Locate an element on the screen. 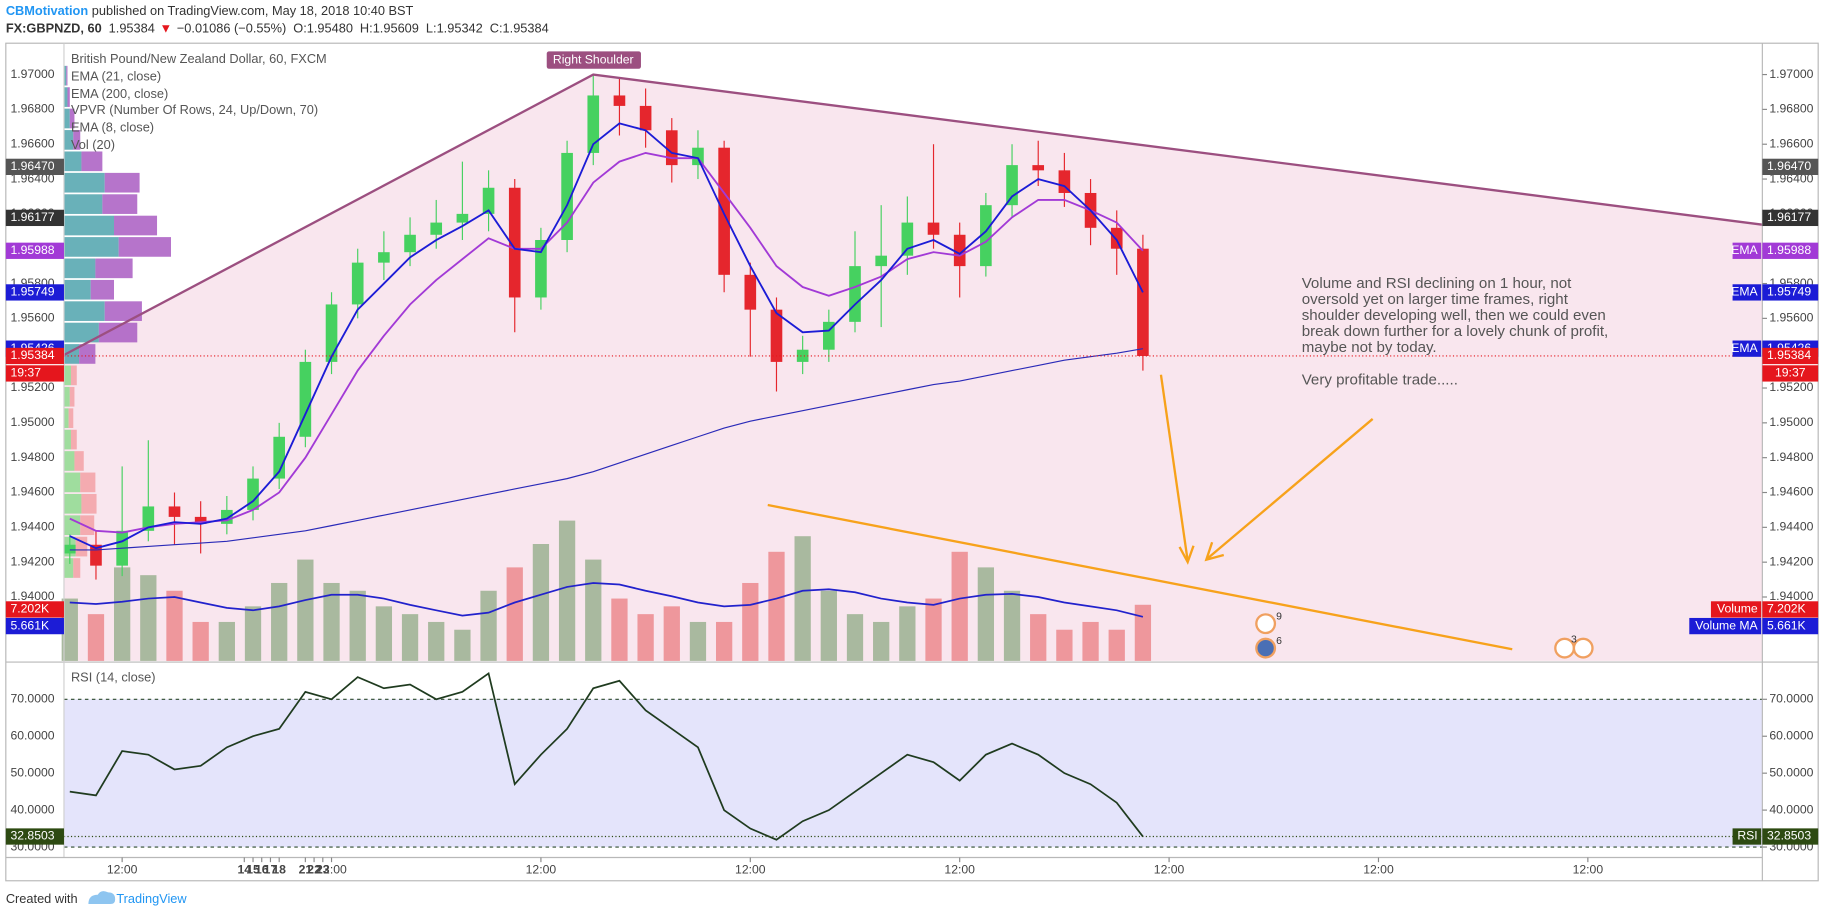 The height and width of the screenshot is (917, 1824). y-tick-label-left: 1.96600 is located at coordinates (32, 143).